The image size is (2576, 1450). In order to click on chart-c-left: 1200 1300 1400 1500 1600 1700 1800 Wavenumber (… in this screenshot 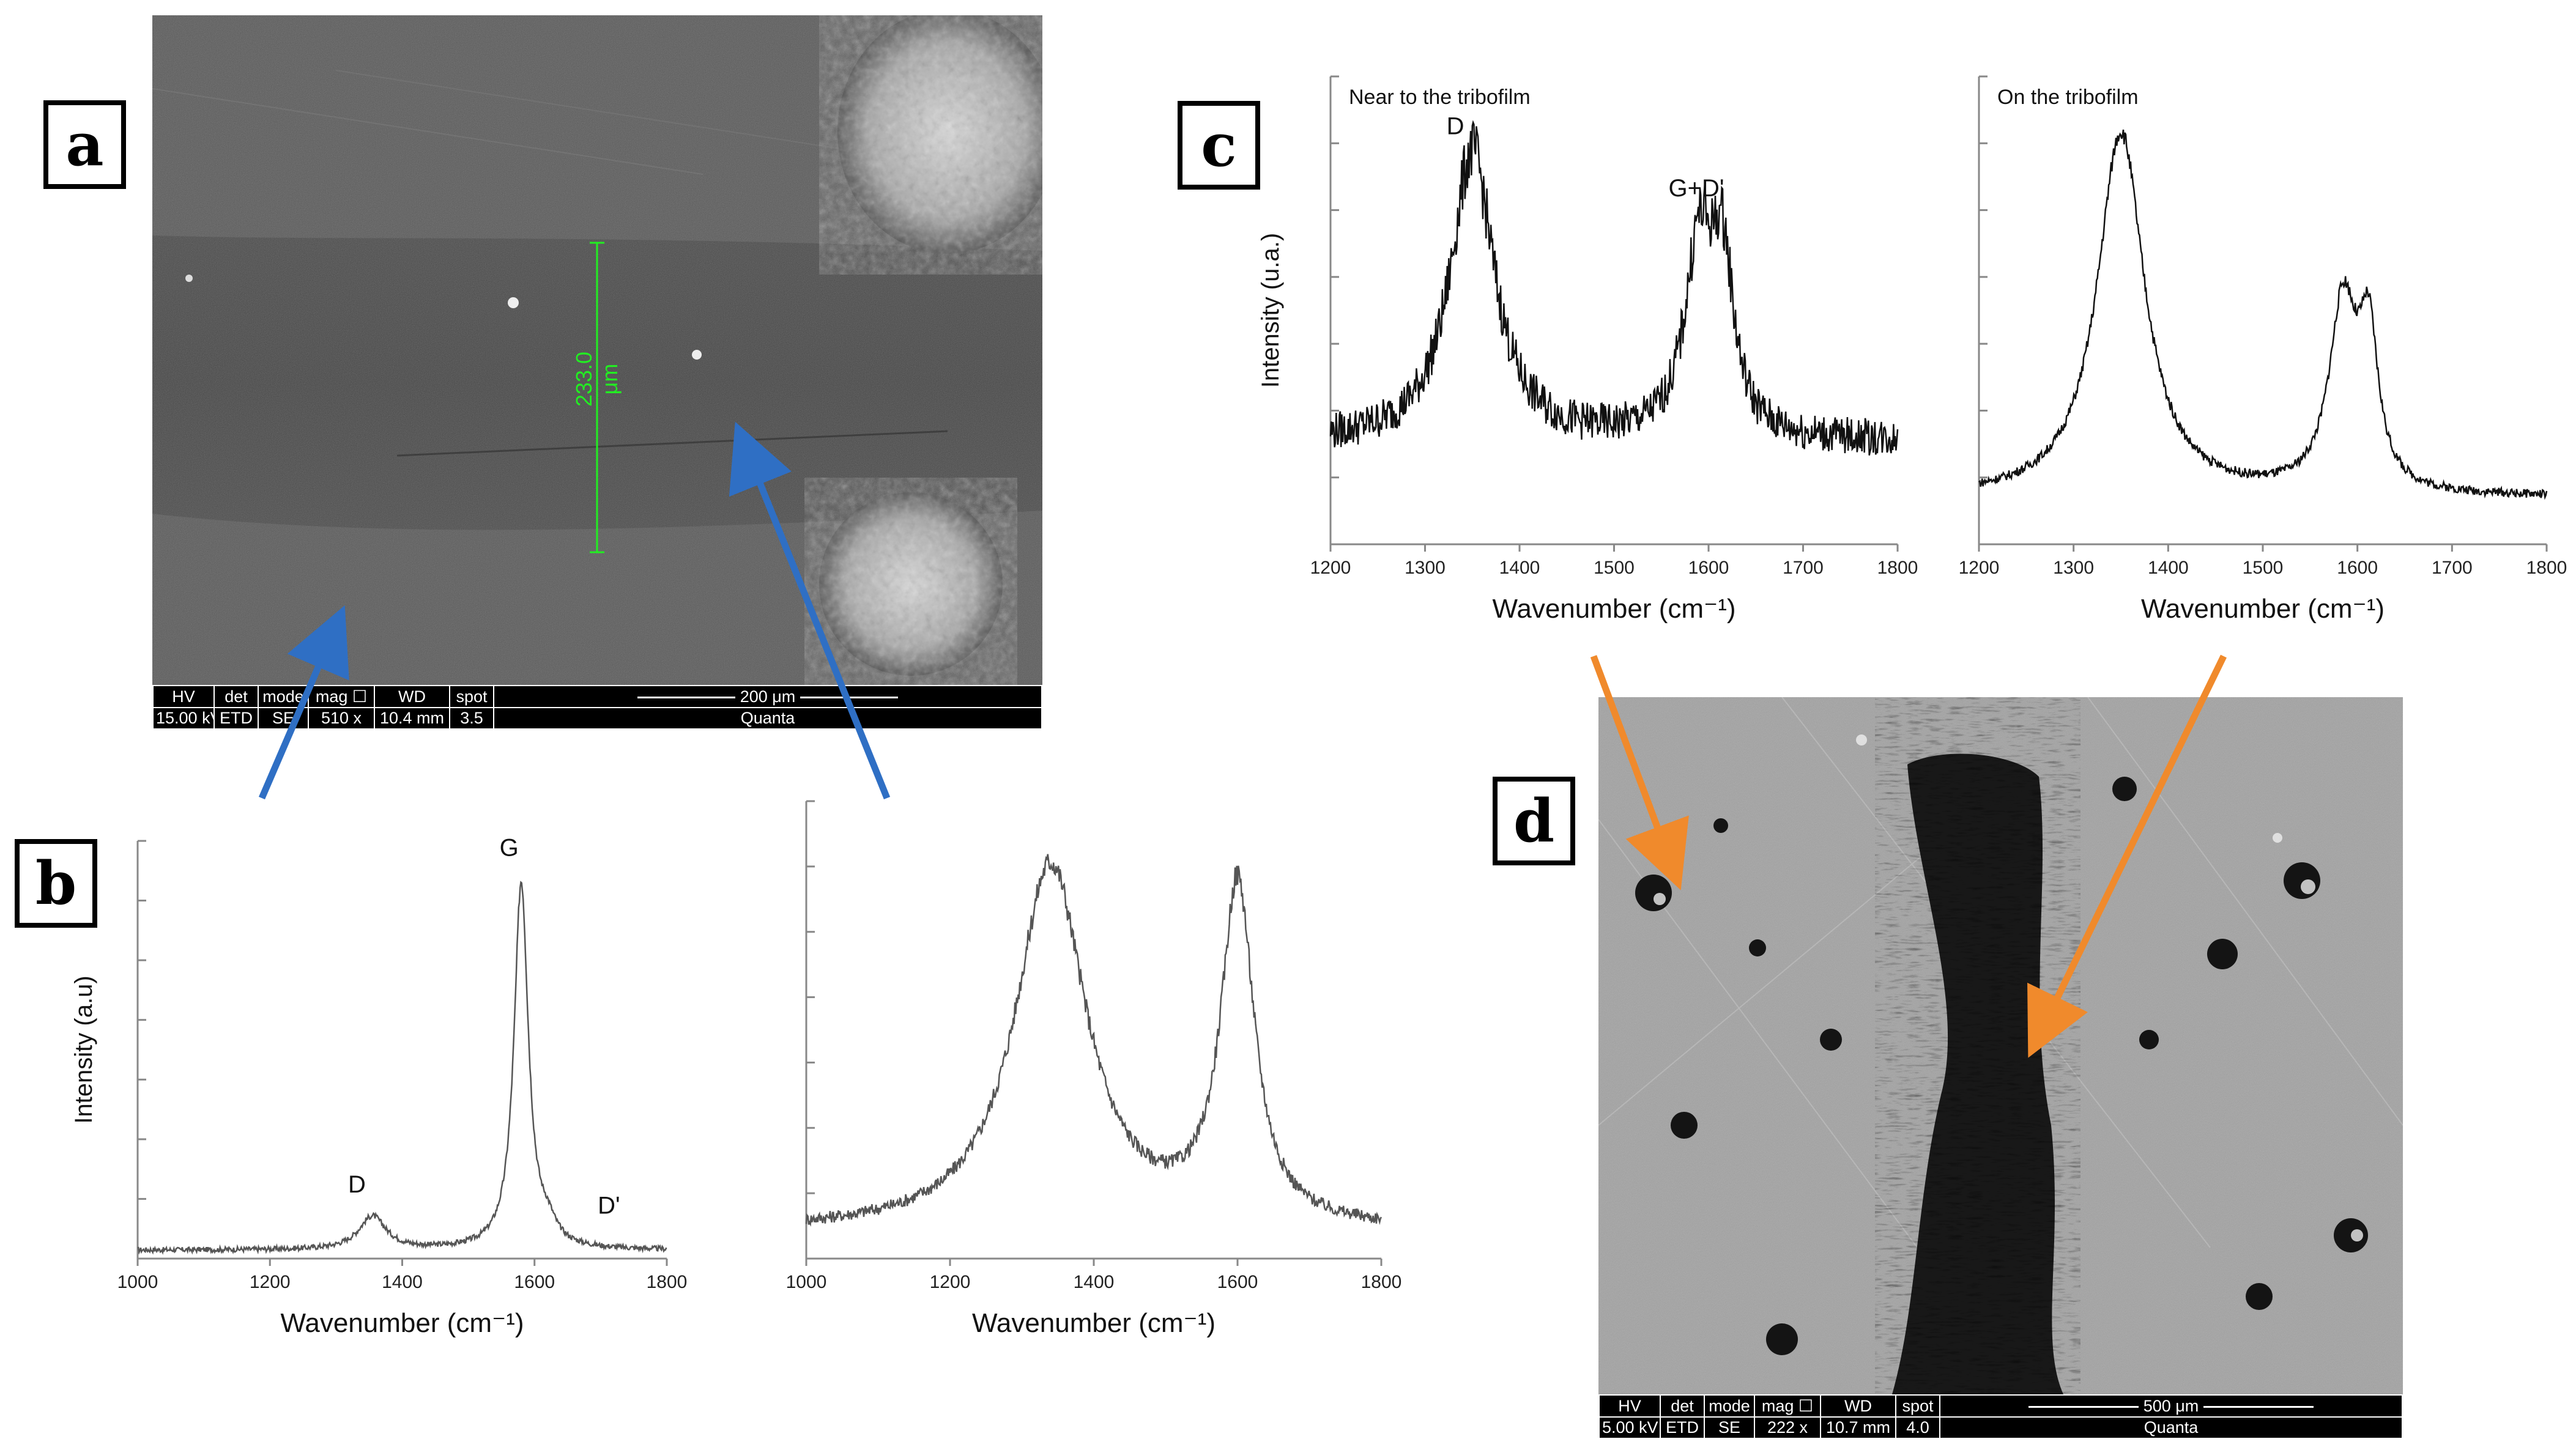, I will do `click(1587, 349)`.